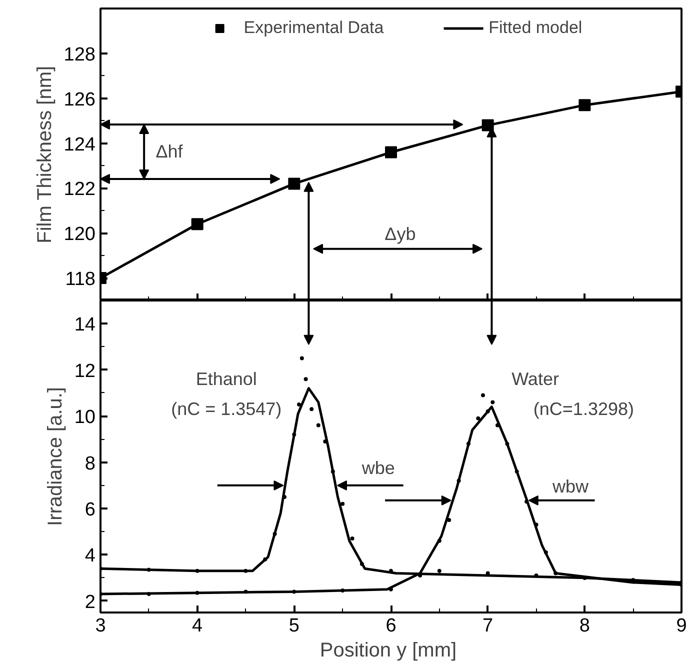  Describe the element at coordinates (388, 651) in the screenshot. I see `x-axis-title: Position y [mm]` at that location.